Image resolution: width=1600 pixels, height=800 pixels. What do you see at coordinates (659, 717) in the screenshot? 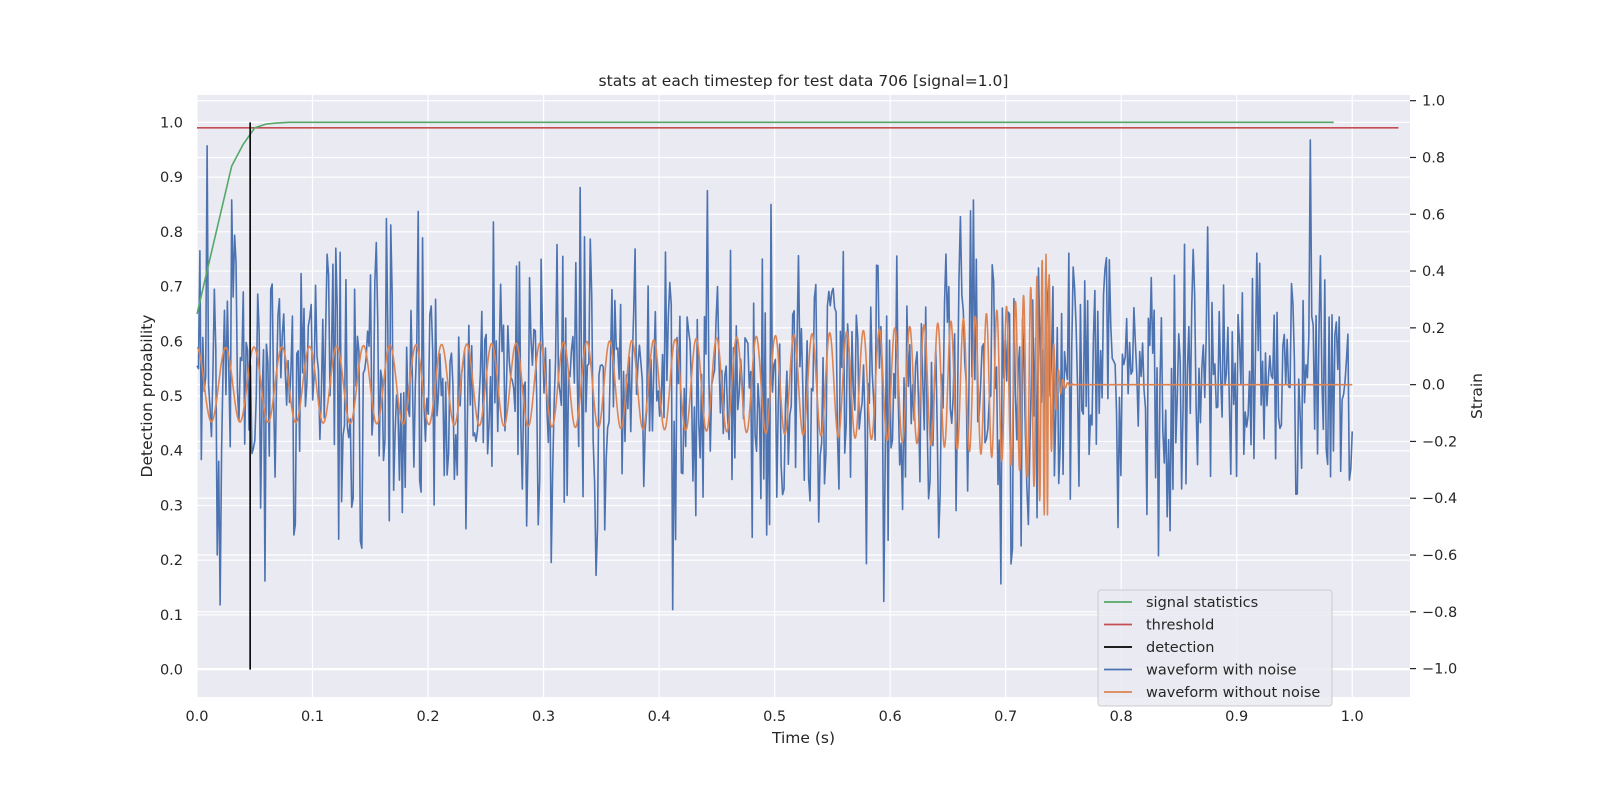
I see `x-tick-label: 0.4` at bounding box center [659, 717].